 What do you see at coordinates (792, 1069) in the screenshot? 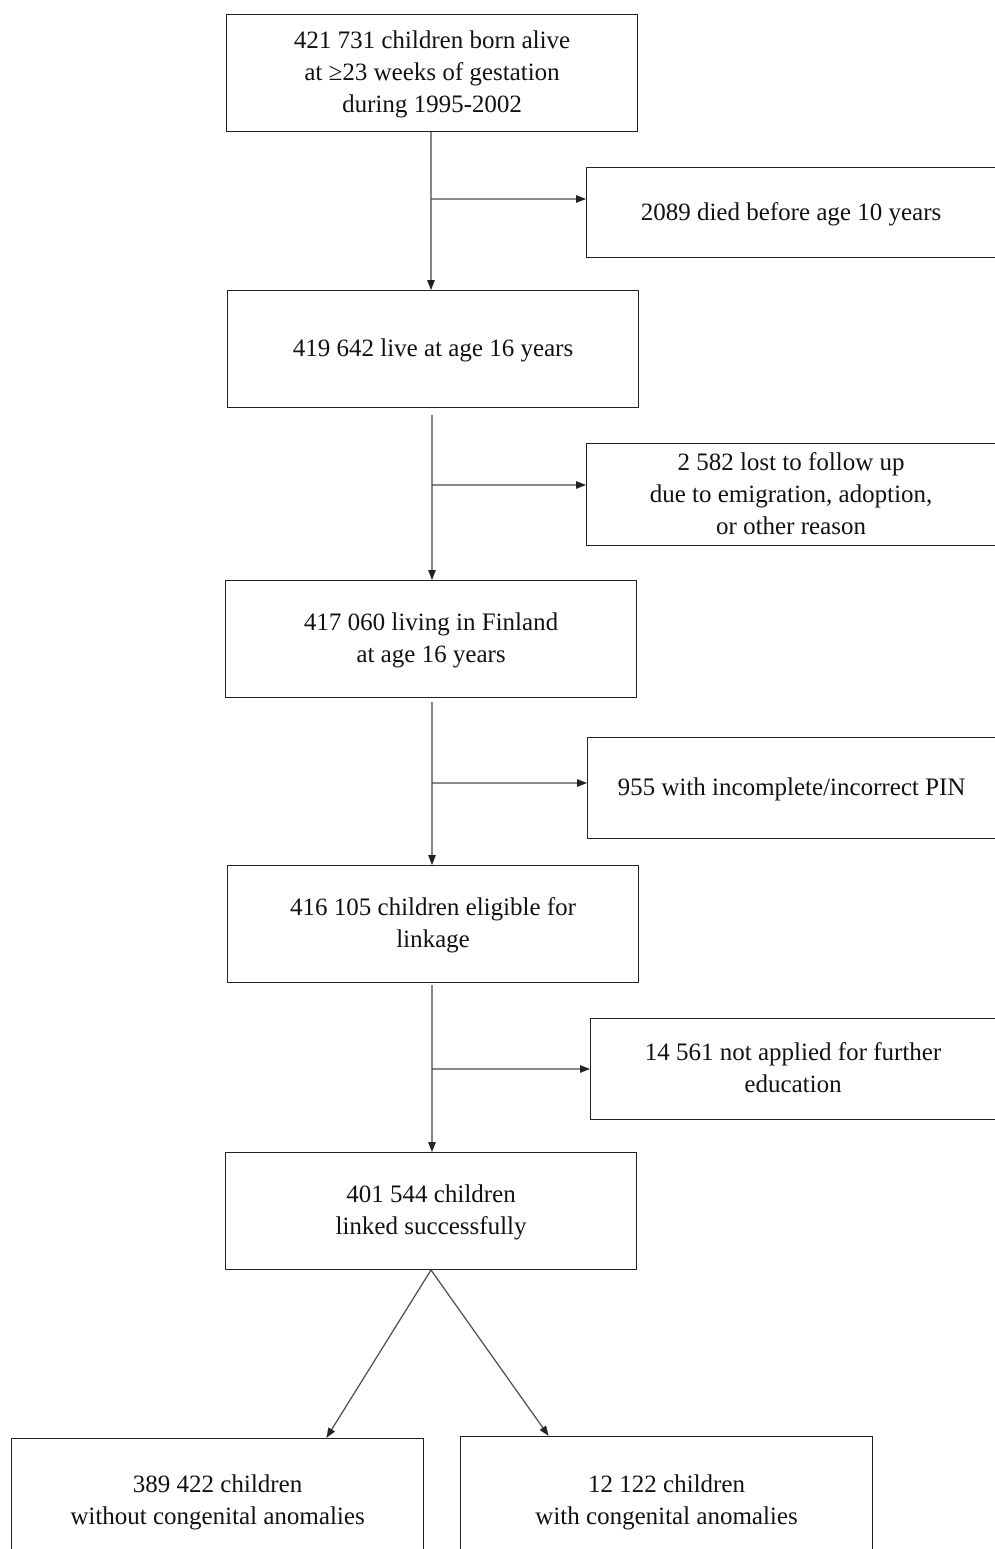
I see `box-not-applied-further-education: 14 561 not applied for further education` at bounding box center [792, 1069].